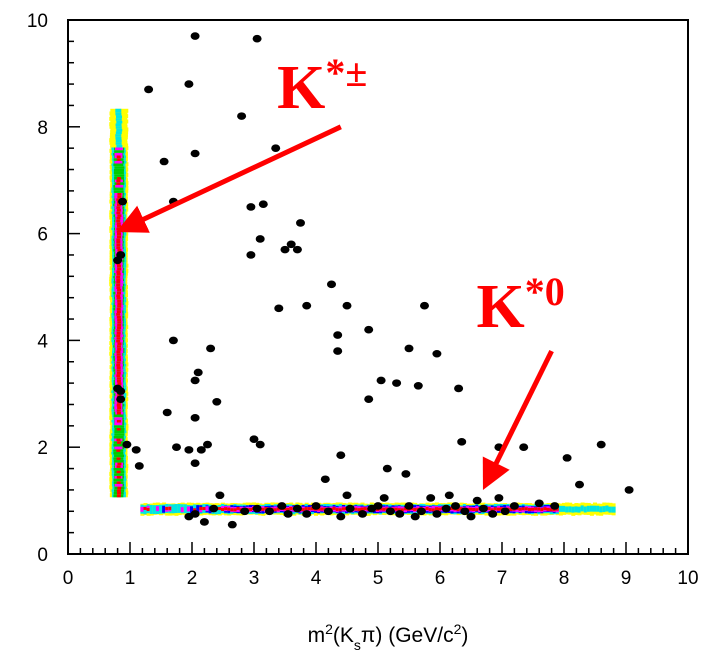 The width and height of the screenshot is (704, 658). I want to click on x-tick-label: 10, so click(687, 578).